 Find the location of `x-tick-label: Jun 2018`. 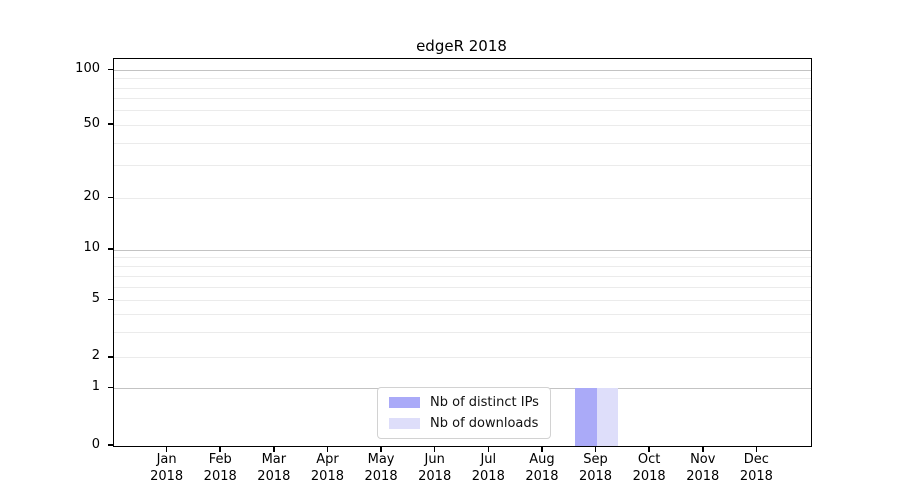

x-tick-label: Jun 2018 is located at coordinates (435, 468).